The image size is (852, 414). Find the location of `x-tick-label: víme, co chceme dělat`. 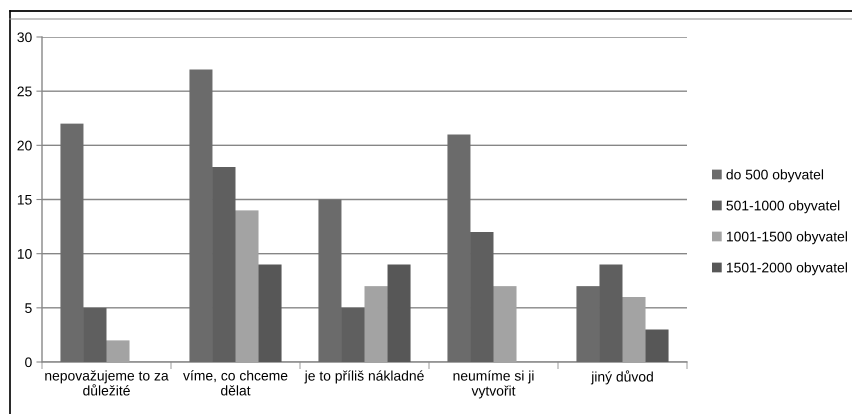

x-tick-label: víme, co chceme dělat is located at coordinates (235, 383).